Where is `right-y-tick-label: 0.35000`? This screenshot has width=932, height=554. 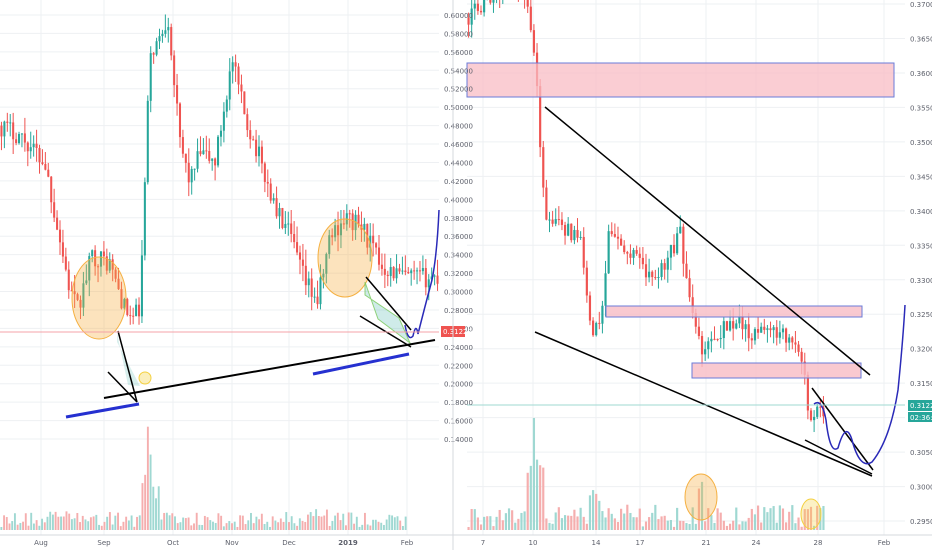 right-y-tick-label: 0.35000 is located at coordinates (921, 143).